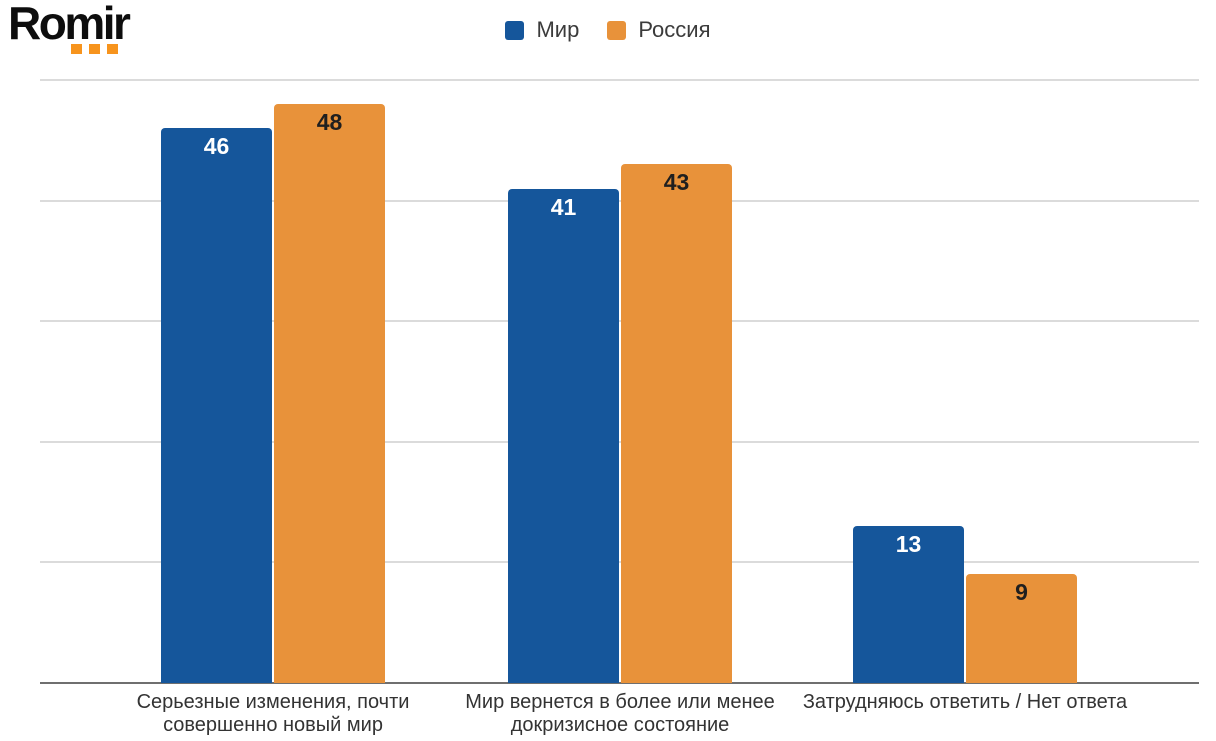  Describe the element at coordinates (329, 122) in the screenshot. I see `bar-value-label: 48` at that location.